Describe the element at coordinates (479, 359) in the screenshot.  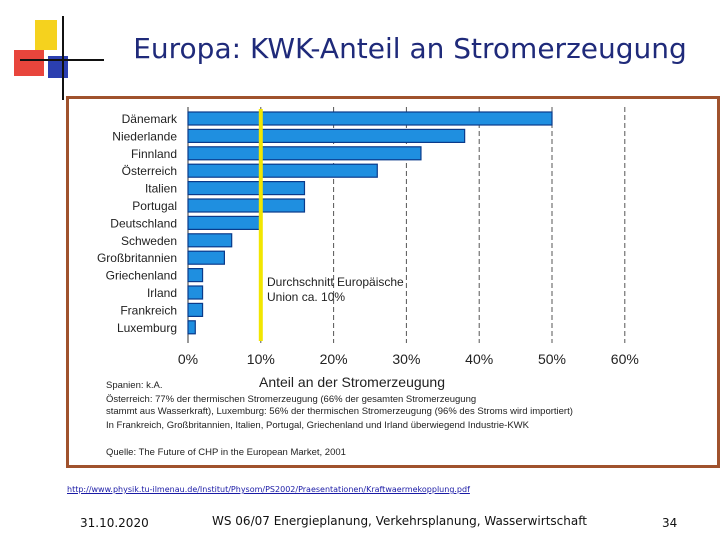
I see `x-tick-label: 40%` at that location.